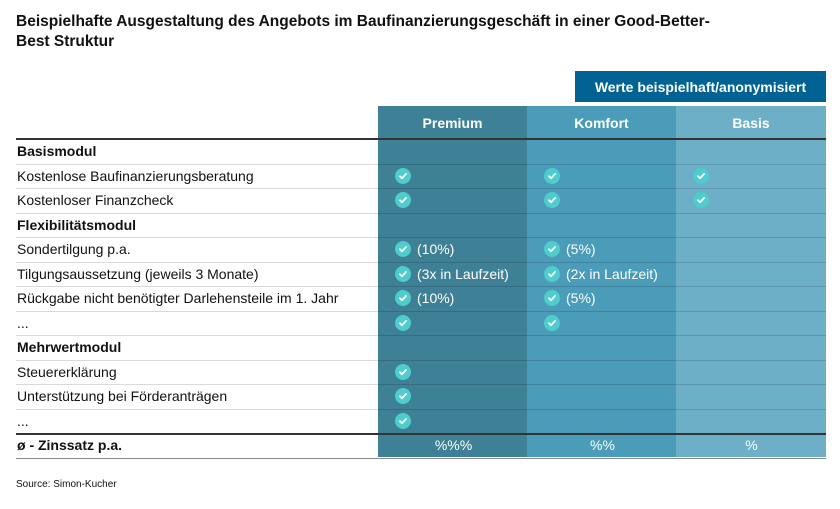  I want to click on header-divider, so click(421, 139).